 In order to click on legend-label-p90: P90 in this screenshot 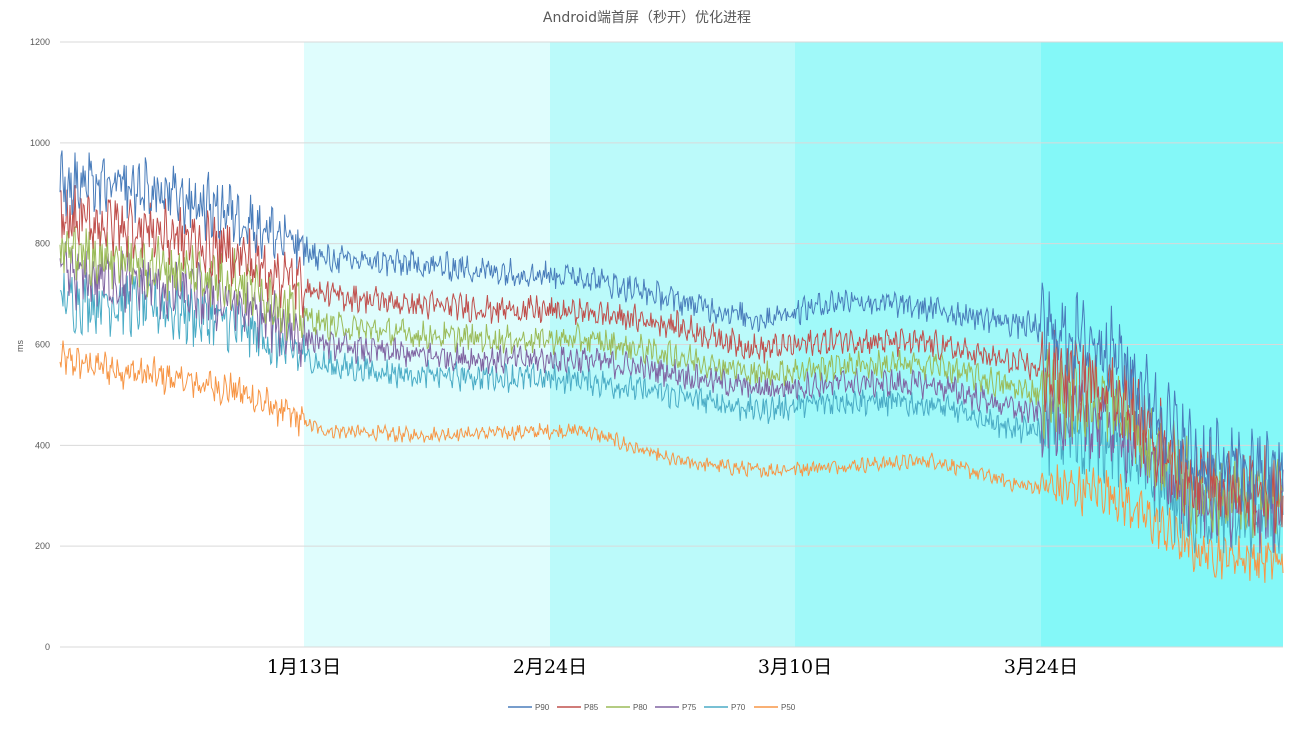, I will do `click(542, 707)`.